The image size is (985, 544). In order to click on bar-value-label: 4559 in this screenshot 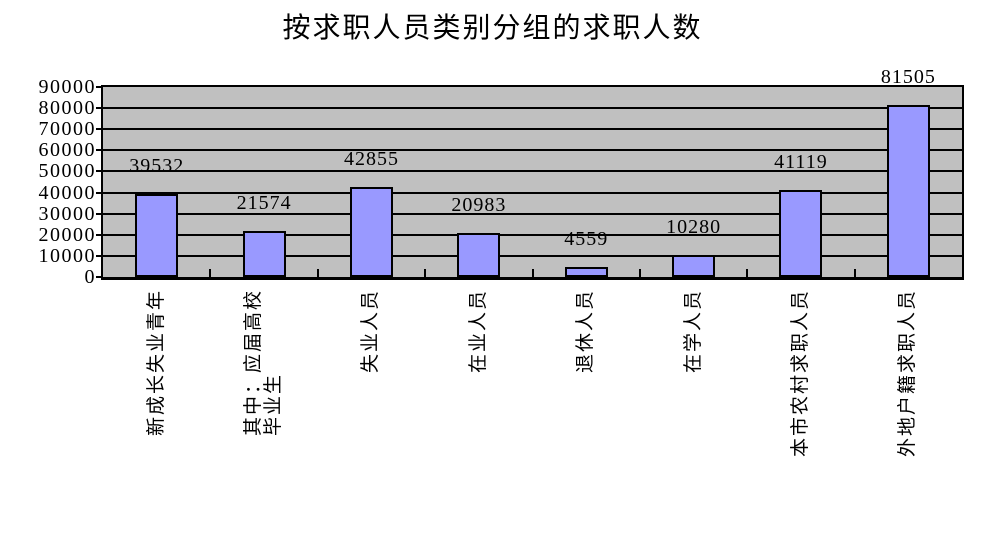, I will do `click(586, 239)`.